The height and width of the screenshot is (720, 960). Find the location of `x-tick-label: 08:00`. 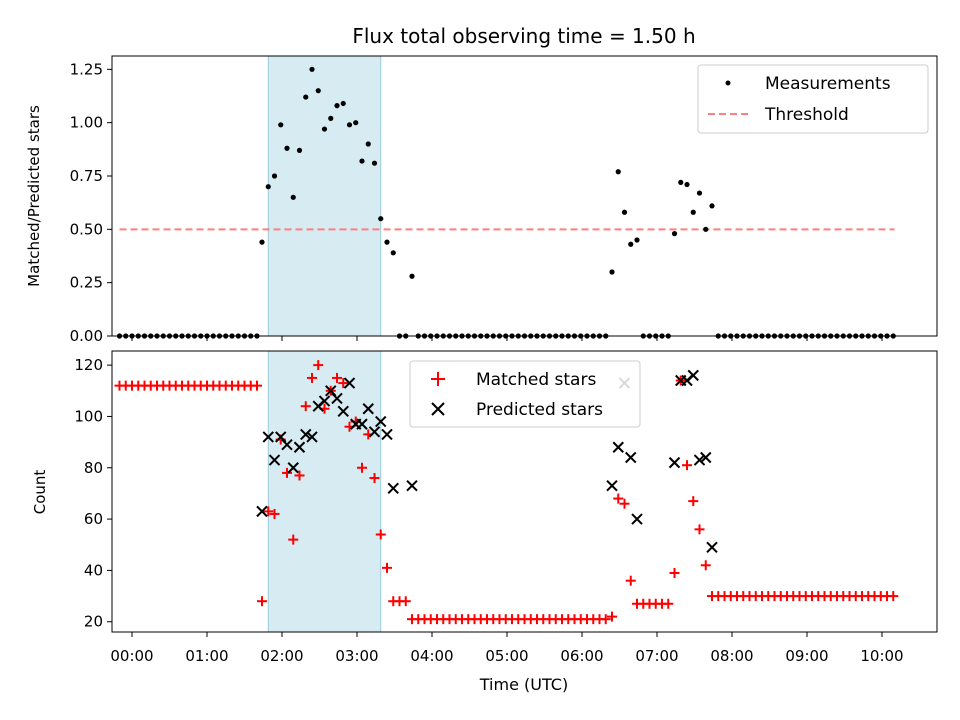

x-tick-label: 08:00 is located at coordinates (731, 656).